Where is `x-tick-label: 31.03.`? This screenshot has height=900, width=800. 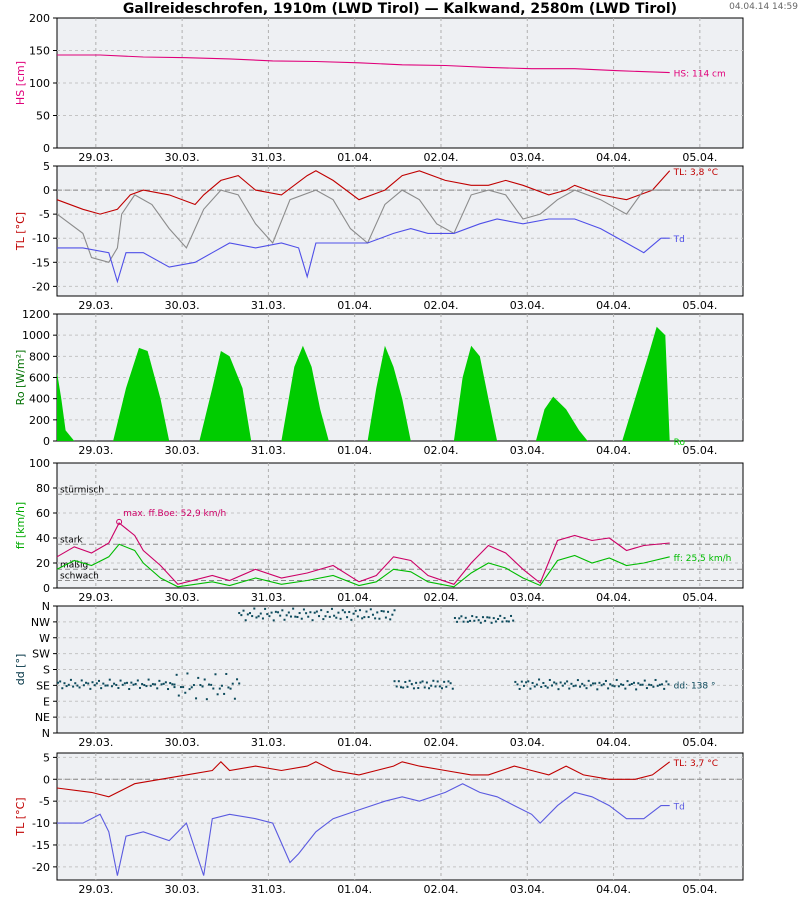 x-tick-label: 31.03. is located at coordinates (268, 450).